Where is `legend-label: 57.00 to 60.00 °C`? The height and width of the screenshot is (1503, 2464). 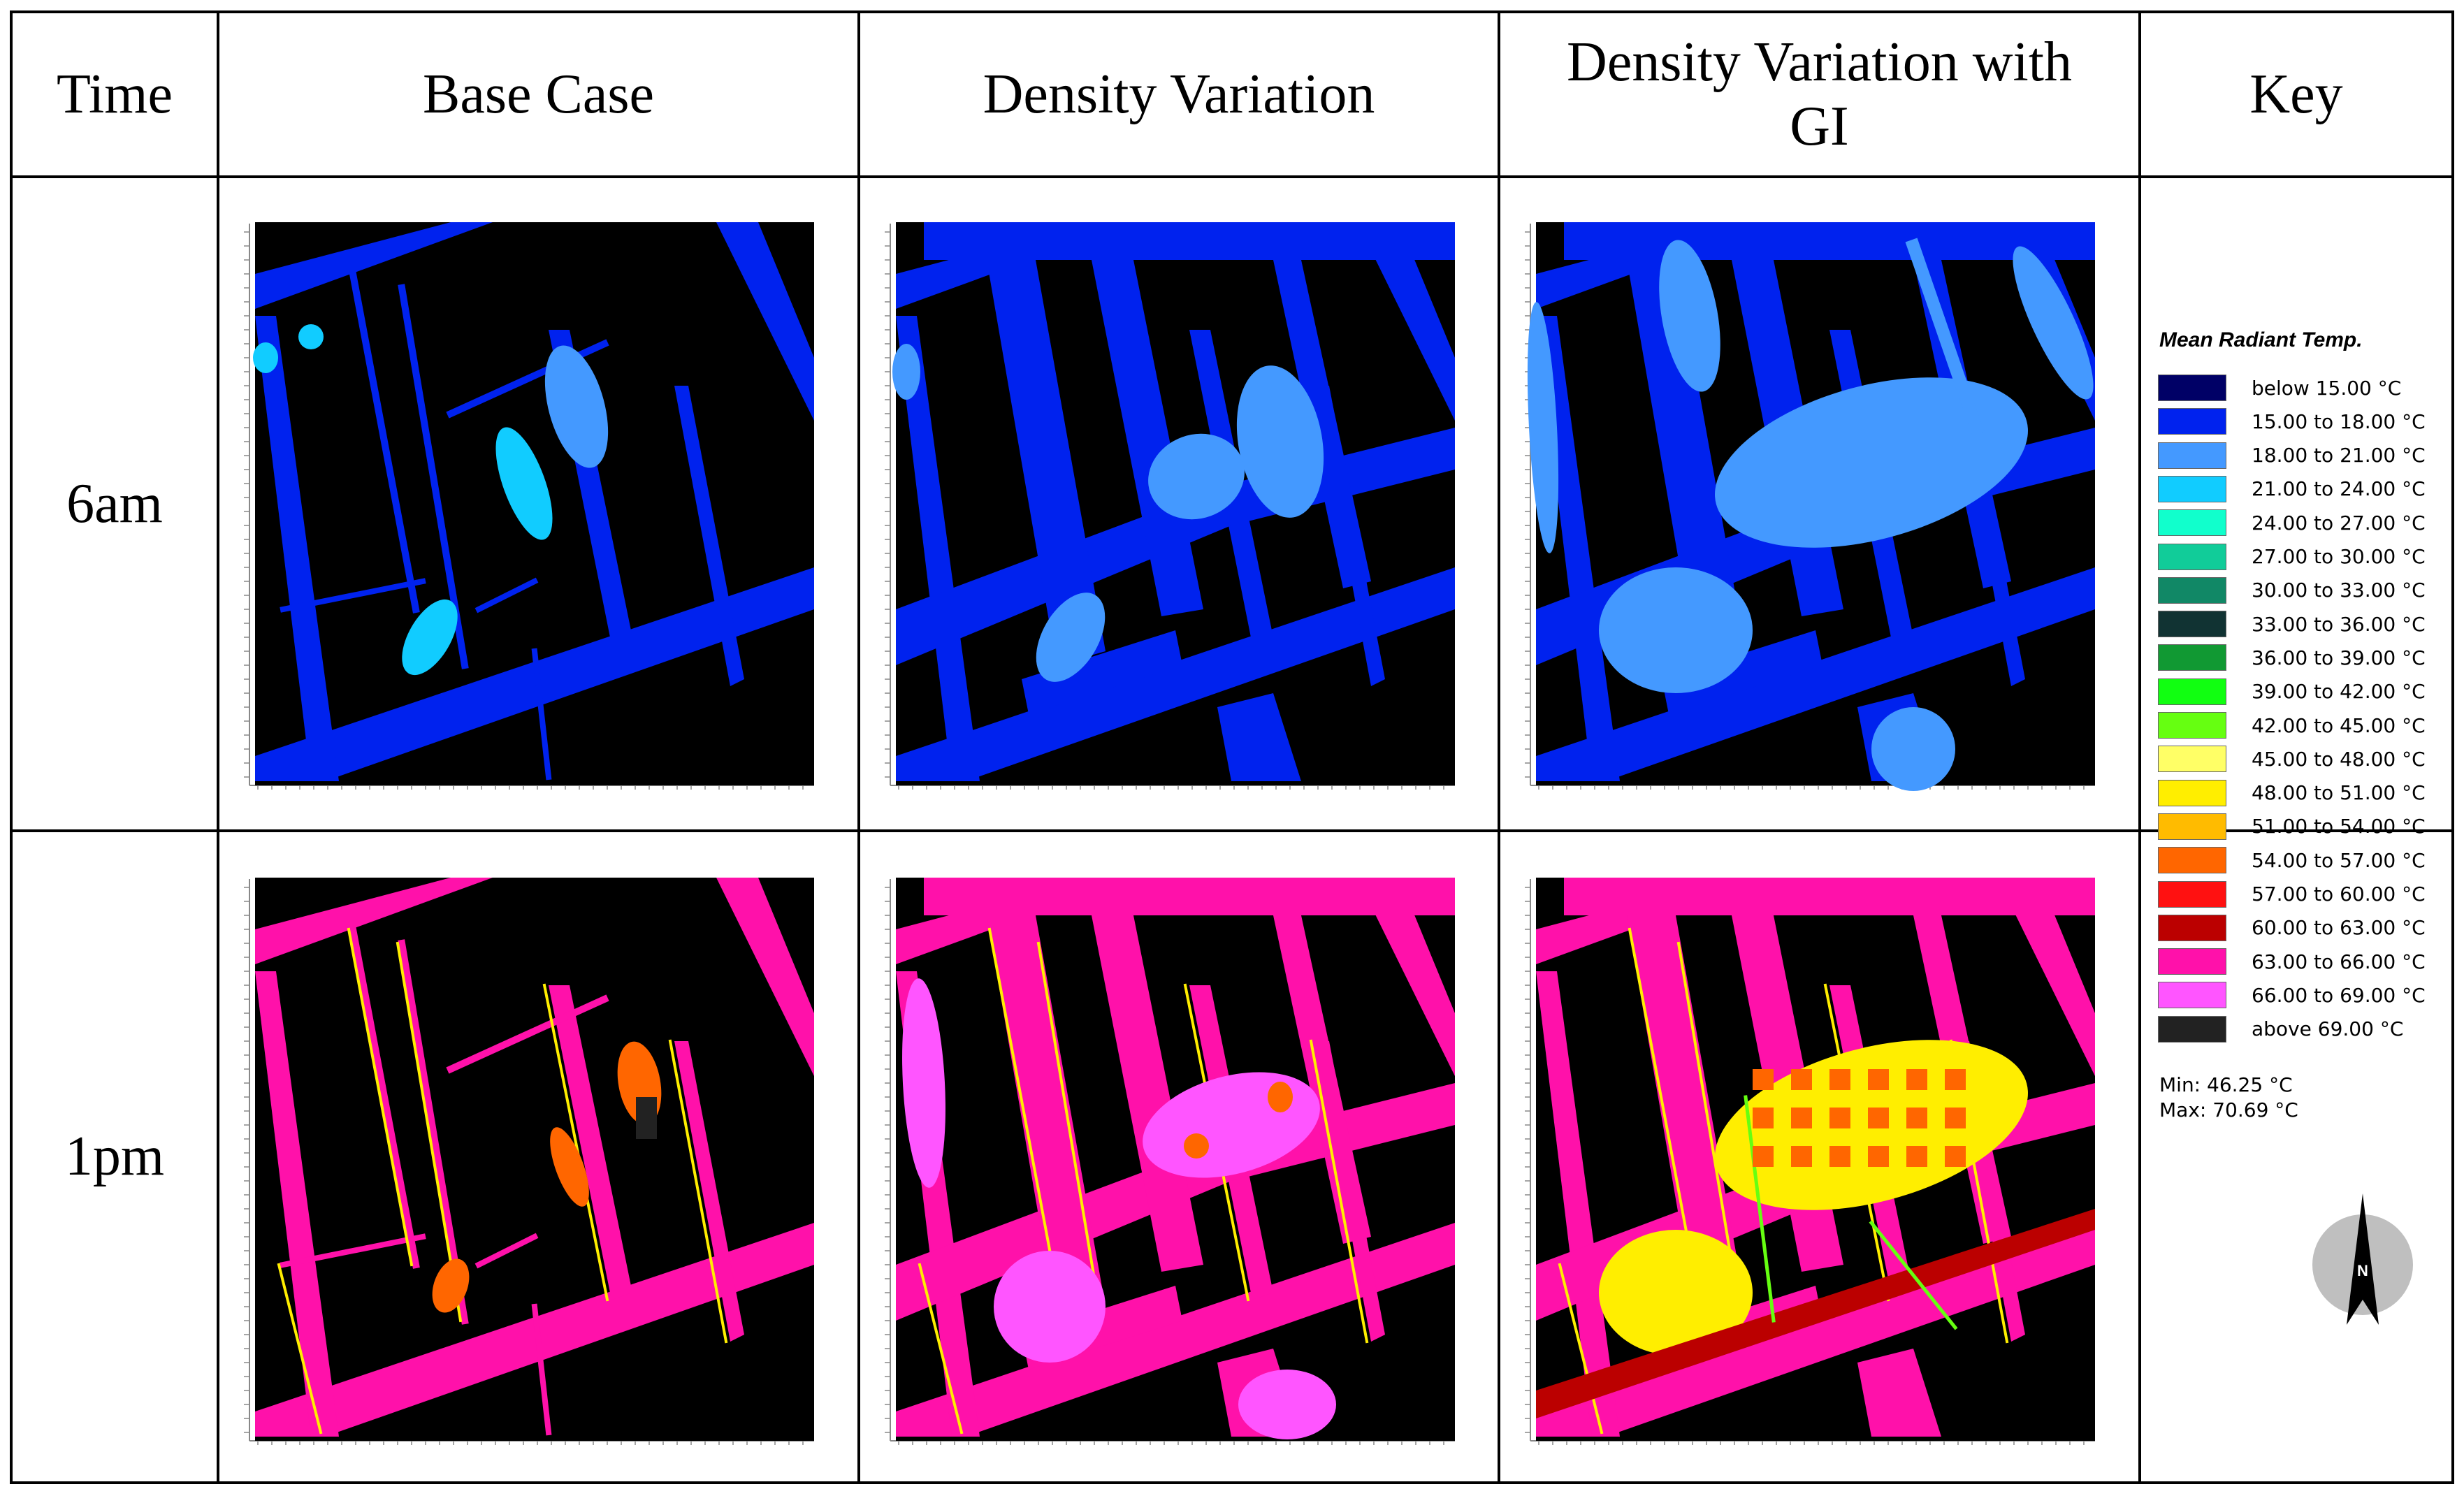
legend-label: 57.00 to 60.00 °C is located at coordinates (2339, 895).